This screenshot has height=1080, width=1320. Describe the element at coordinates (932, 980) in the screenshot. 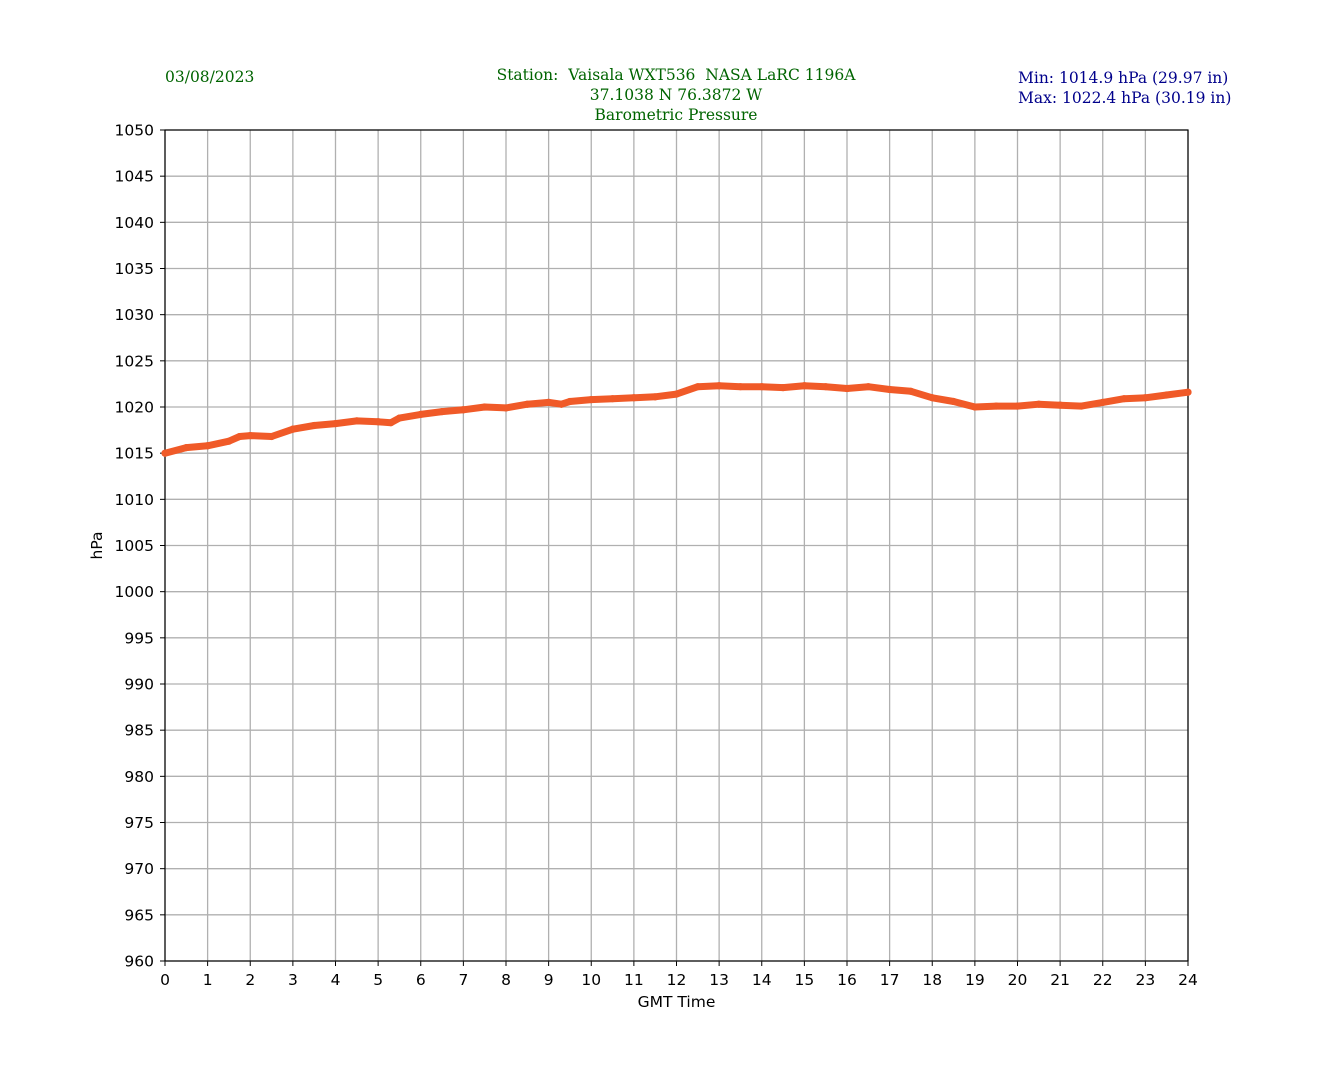

I see `x-tick-label: 18` at that location.